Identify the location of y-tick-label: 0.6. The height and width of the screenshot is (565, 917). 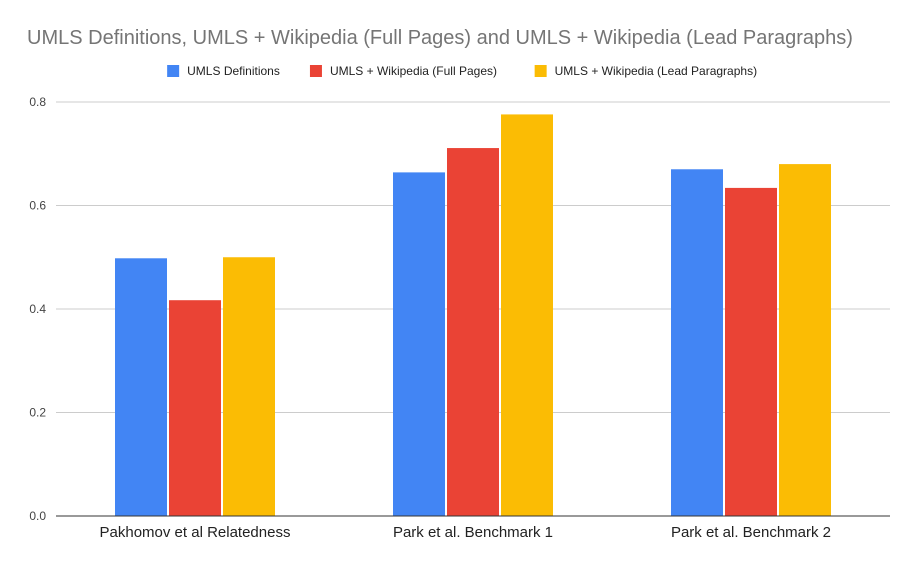
(37, 206).